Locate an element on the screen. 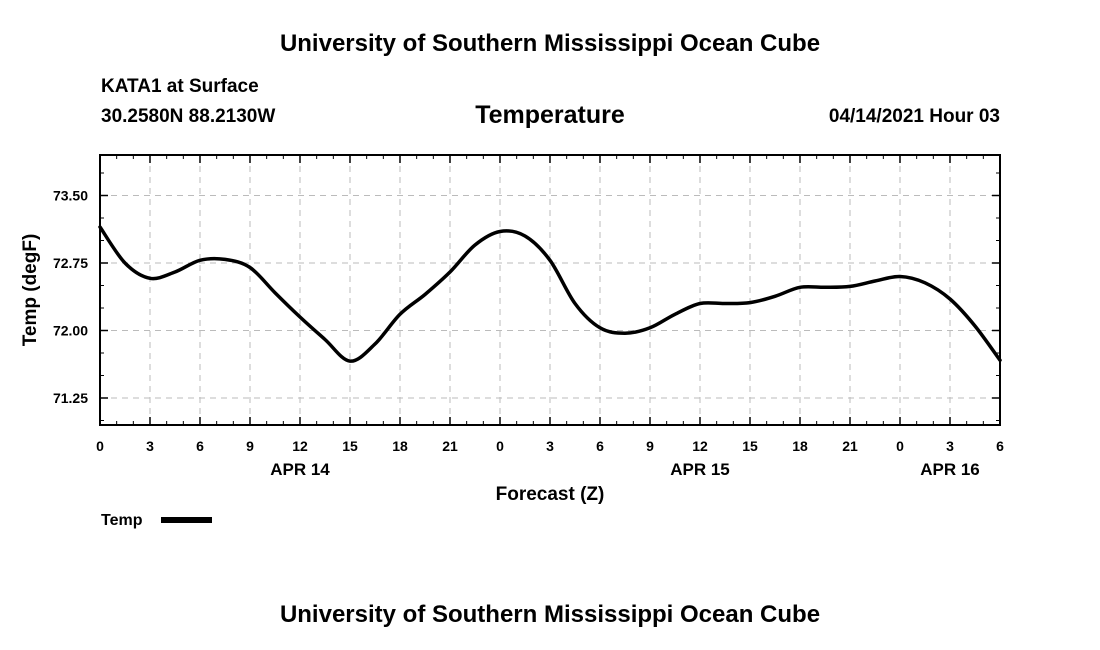 This screenshot has height=650, width=1100. date-label: APR 14 is located at coordinates (300, 469).